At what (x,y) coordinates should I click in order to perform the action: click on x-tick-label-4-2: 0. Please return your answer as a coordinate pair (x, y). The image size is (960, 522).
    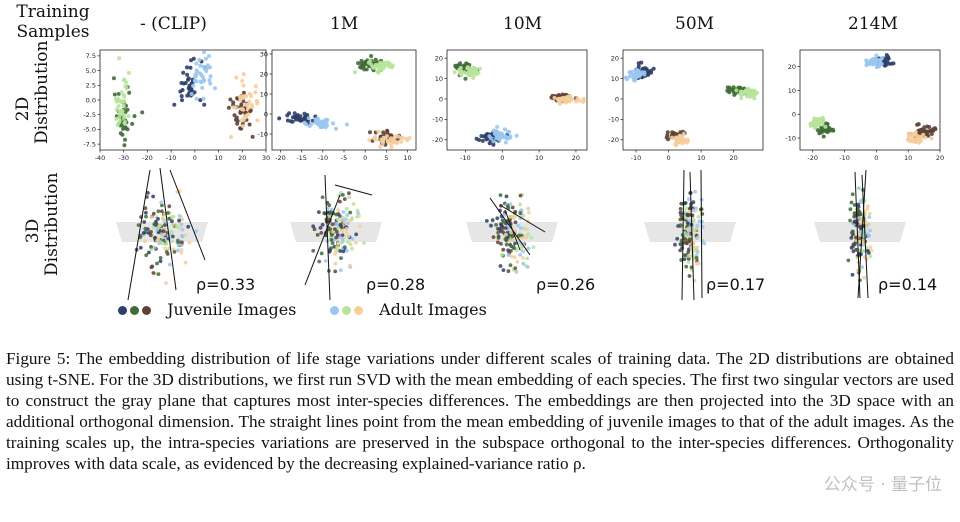
    Looking at the image, I should click on (876, 158).